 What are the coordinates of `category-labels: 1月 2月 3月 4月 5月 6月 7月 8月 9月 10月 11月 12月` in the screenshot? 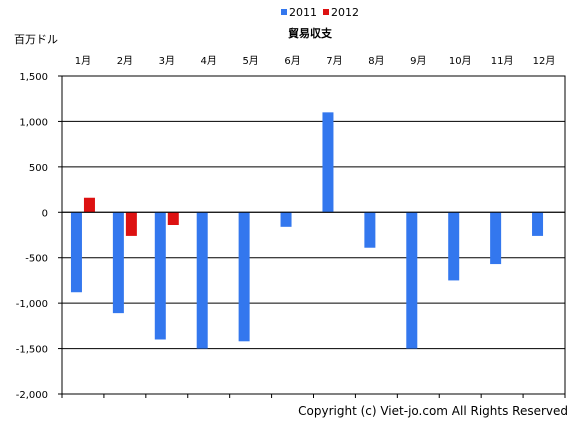 It's located at (315, 61).